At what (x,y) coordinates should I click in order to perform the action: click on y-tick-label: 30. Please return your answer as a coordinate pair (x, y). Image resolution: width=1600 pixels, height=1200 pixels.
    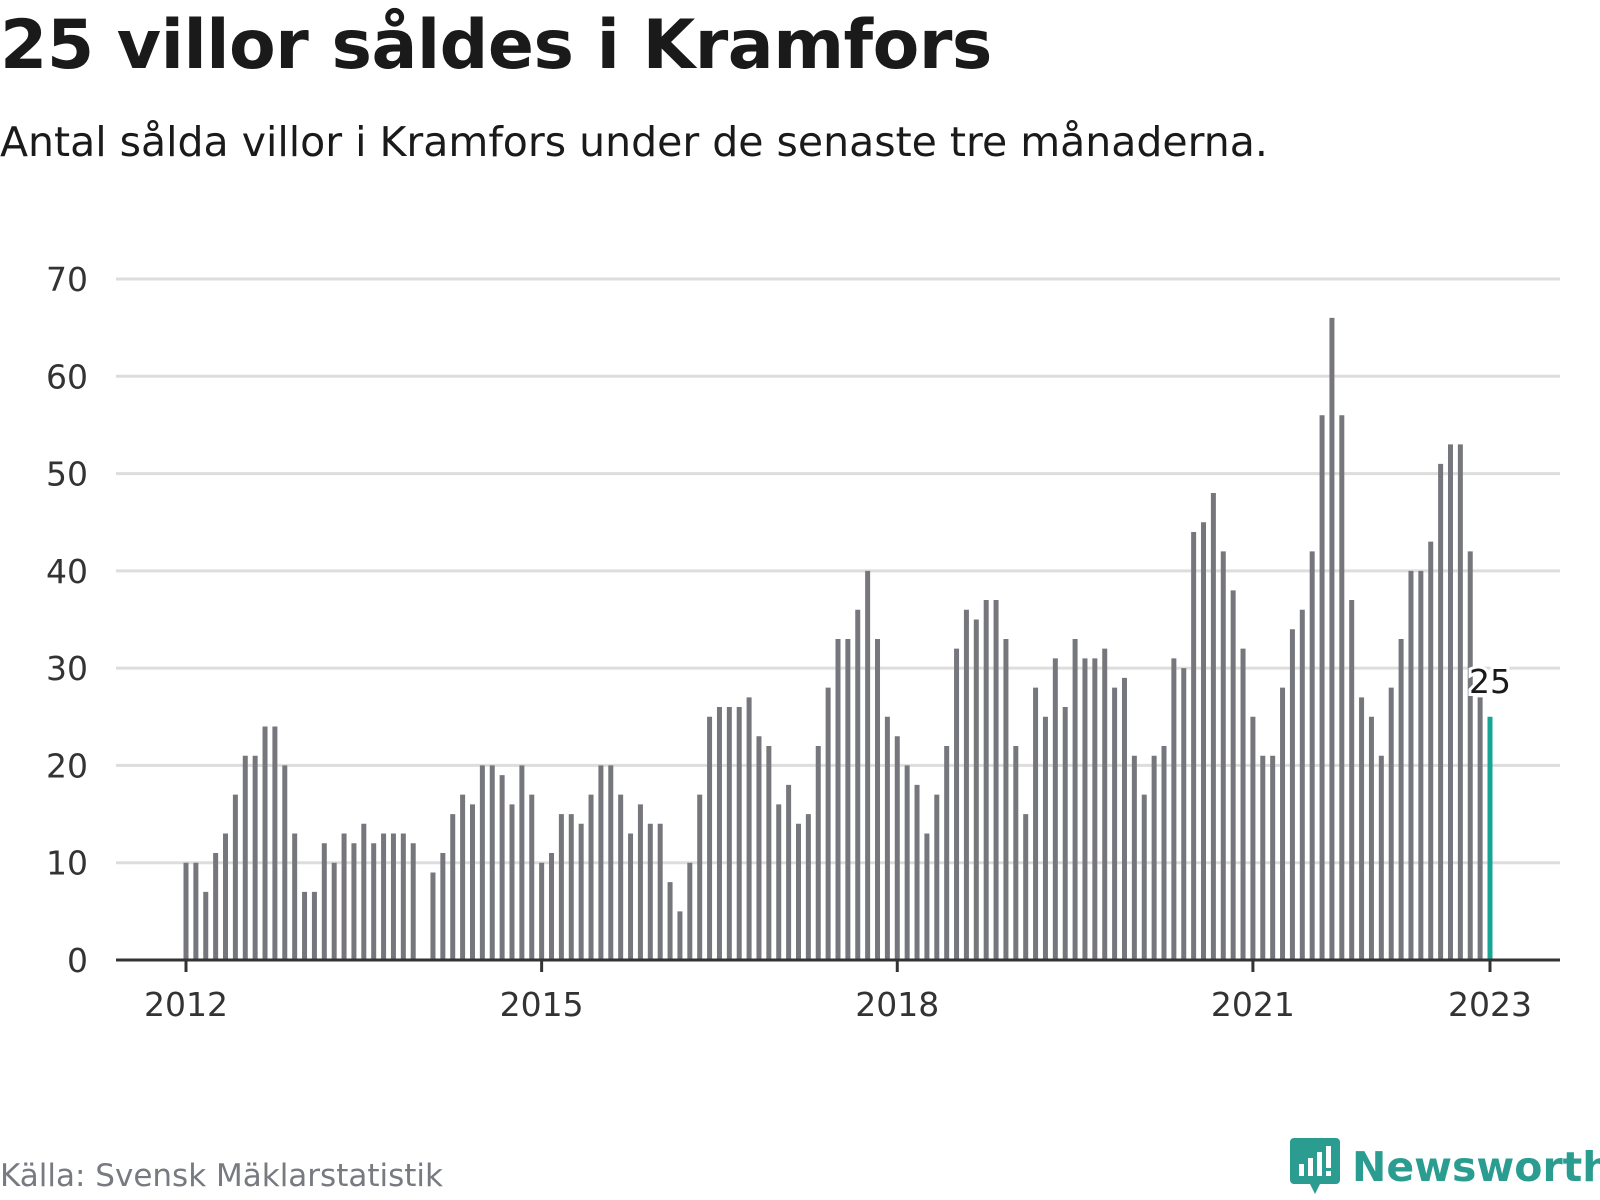
    Looking at the image, I should click on (67, 668).